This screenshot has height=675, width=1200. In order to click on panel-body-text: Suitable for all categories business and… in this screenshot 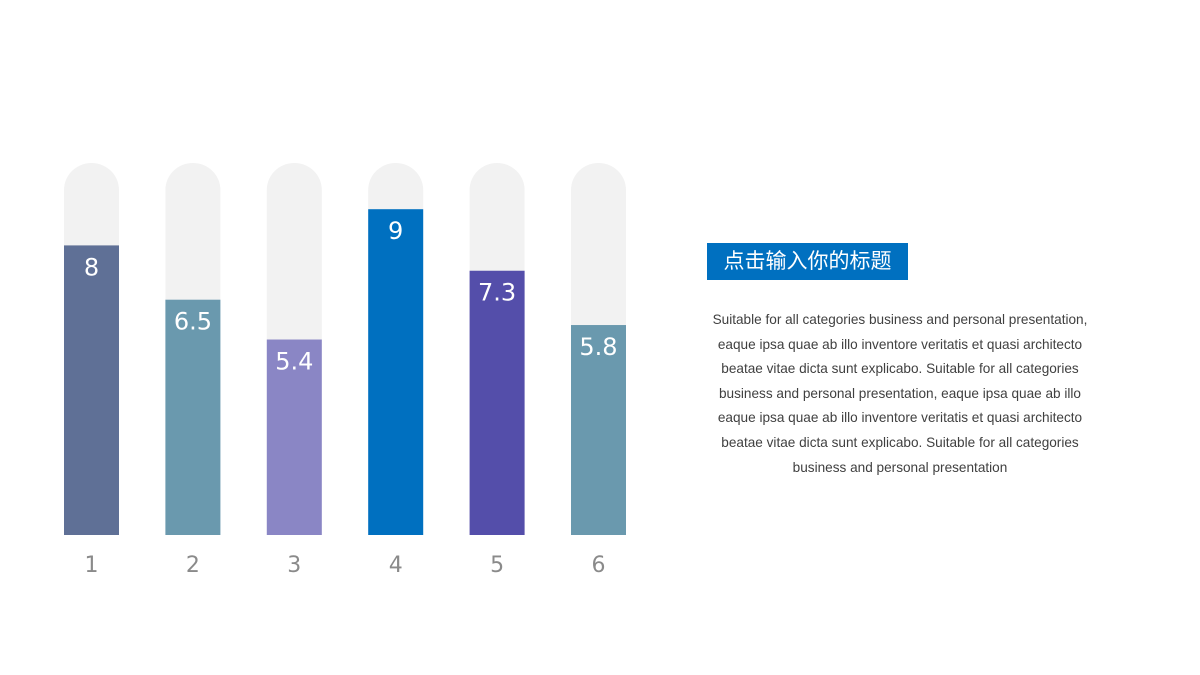, I will do `click(900, 393)`.